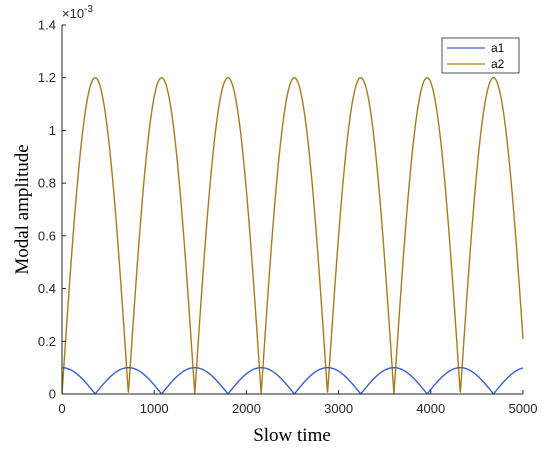 The width and height of the screenshot is (550, 453). I want to click on series-line-a1, so click(292, 380).